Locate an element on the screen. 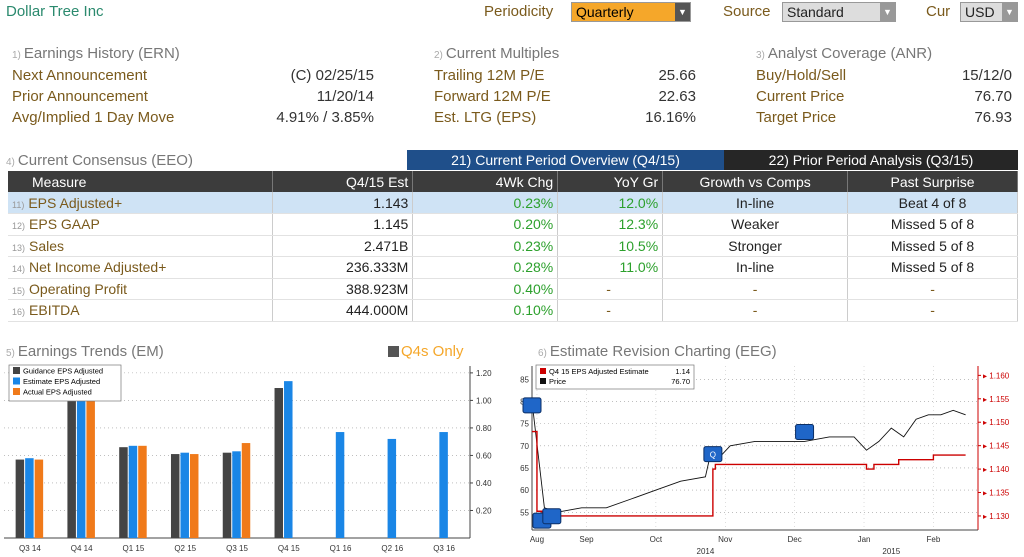 This screenshot has width=1024, height=557. event-marker is located at coordinates (552, 516).